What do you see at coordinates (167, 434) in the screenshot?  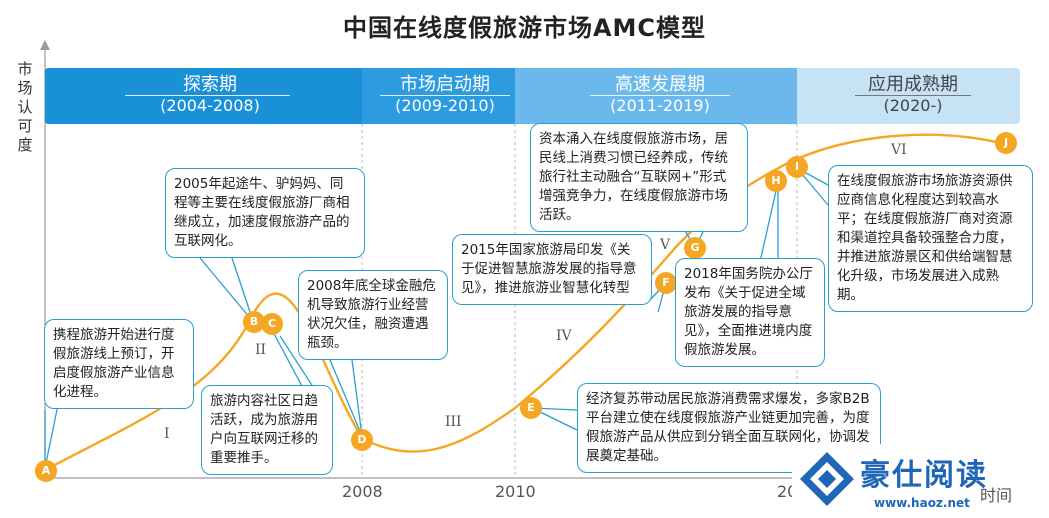 I see `stage-label-1: I` at bounding box center [167, 434].